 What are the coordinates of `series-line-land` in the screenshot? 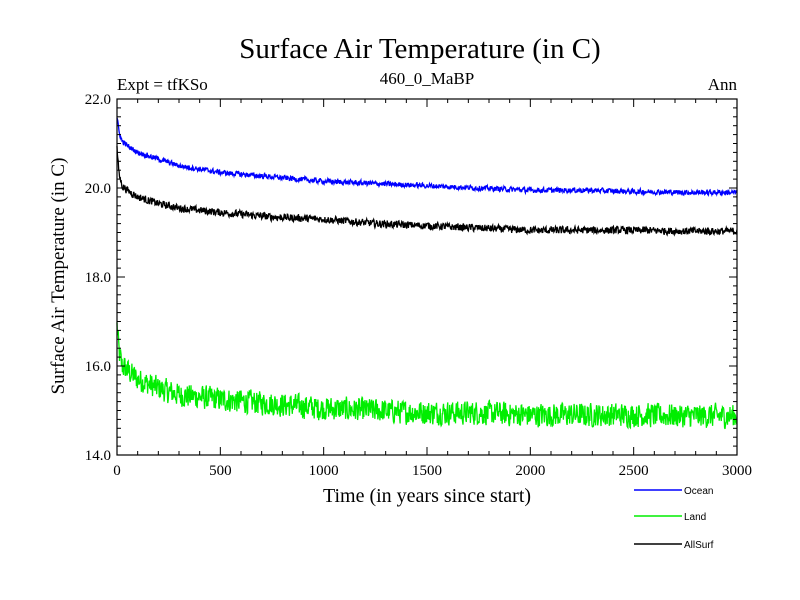 It's located at (427, 376).